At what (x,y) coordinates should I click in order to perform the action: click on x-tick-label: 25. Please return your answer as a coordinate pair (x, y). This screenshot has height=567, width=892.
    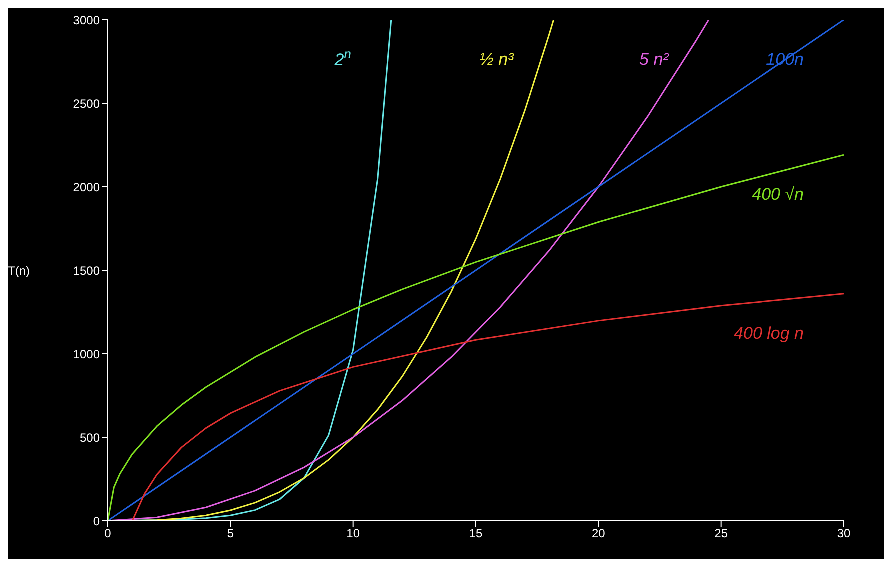
    Looking at the image, I should click on (721, 533).